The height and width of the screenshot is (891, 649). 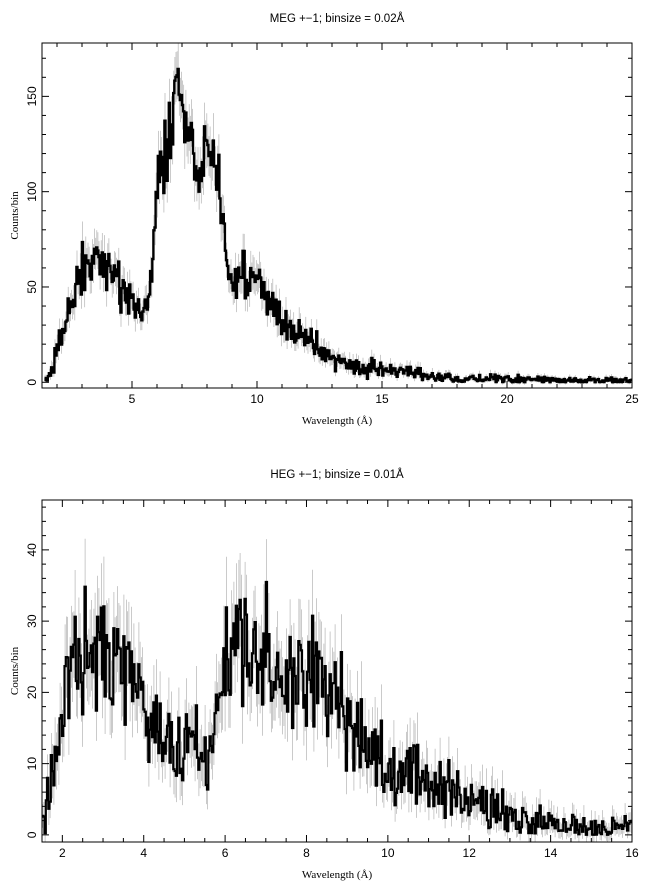 What do you see at coordinates (388, 853) in the screenshot?
I see `chart2-x-tick-label: 10` at bounding box center [388, 853].